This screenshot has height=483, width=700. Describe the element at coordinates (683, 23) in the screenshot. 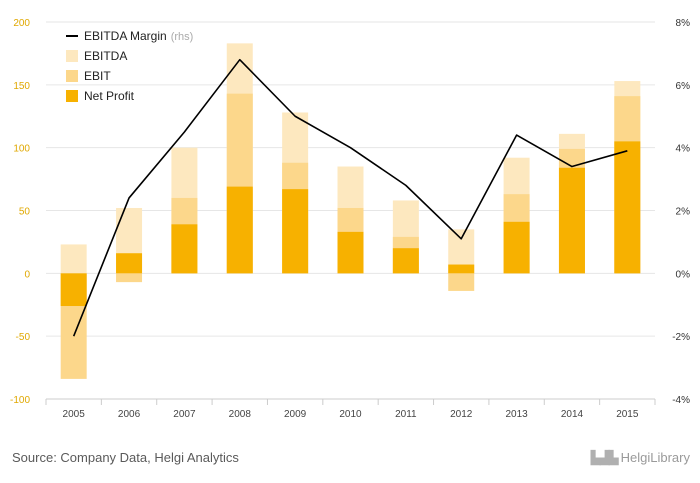

I see `y-right-tick-label: 8%` at that location.